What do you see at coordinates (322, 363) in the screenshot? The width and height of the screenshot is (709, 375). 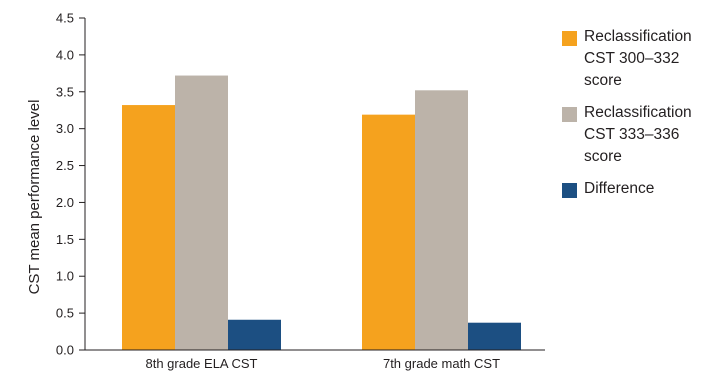 I see `x-axis-labels: 8th grade ELA CST 7th grade math CST` at bounding box center [322, 363].